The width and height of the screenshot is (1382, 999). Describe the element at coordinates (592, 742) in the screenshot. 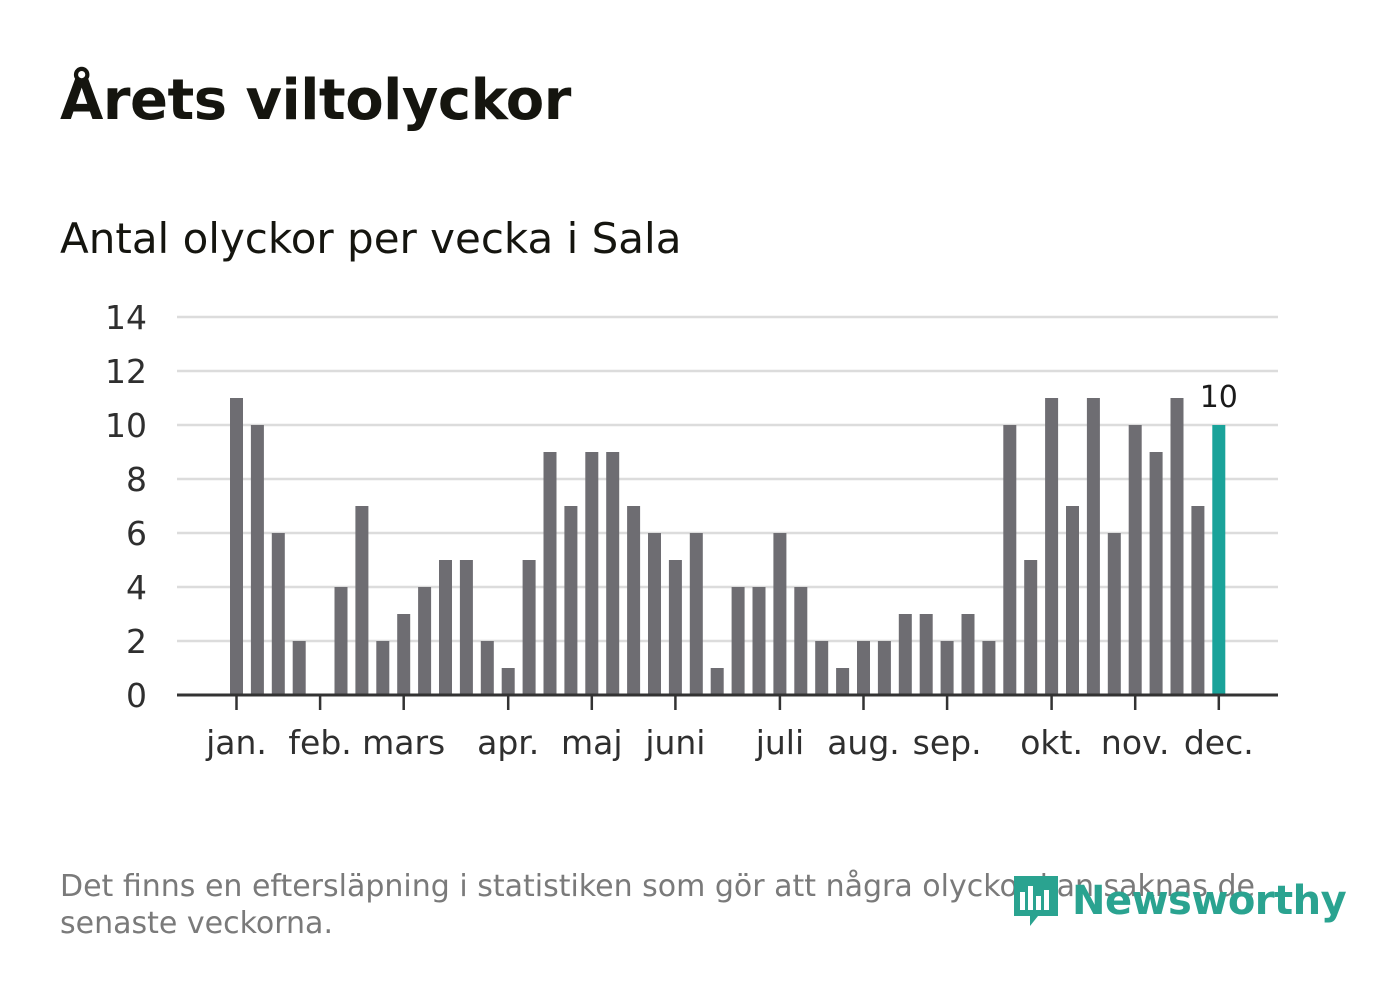

I see `x-tick-label: maj` at that location.